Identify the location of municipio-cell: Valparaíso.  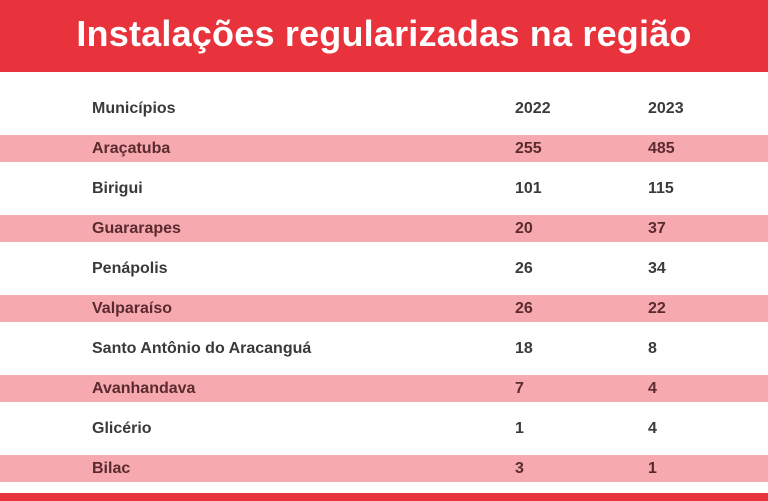
(132, 308).